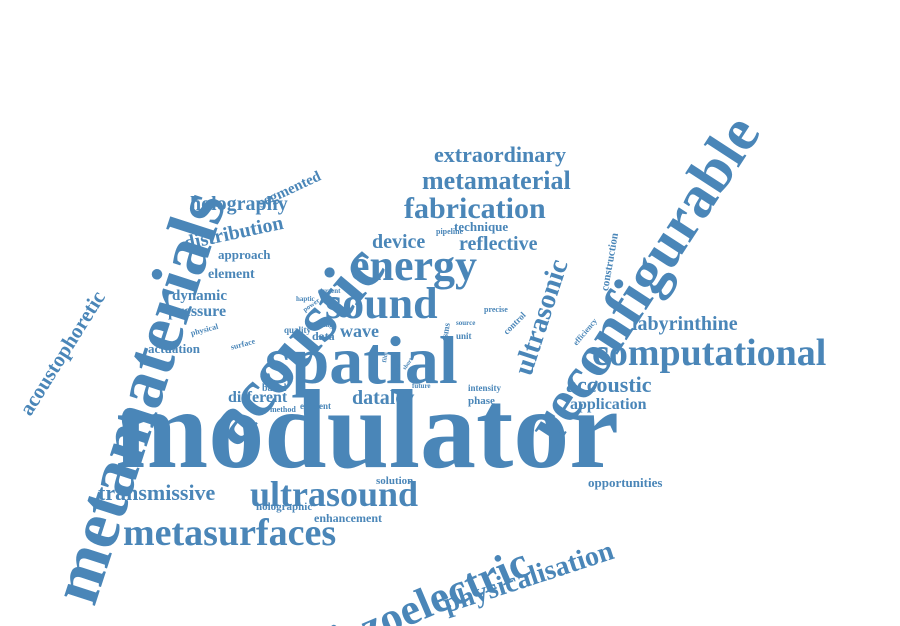 This screenshot has height=626, width=900. Describe the element at coordinates (327, 325) in the screenshot. I see `word-image: image` at that location.